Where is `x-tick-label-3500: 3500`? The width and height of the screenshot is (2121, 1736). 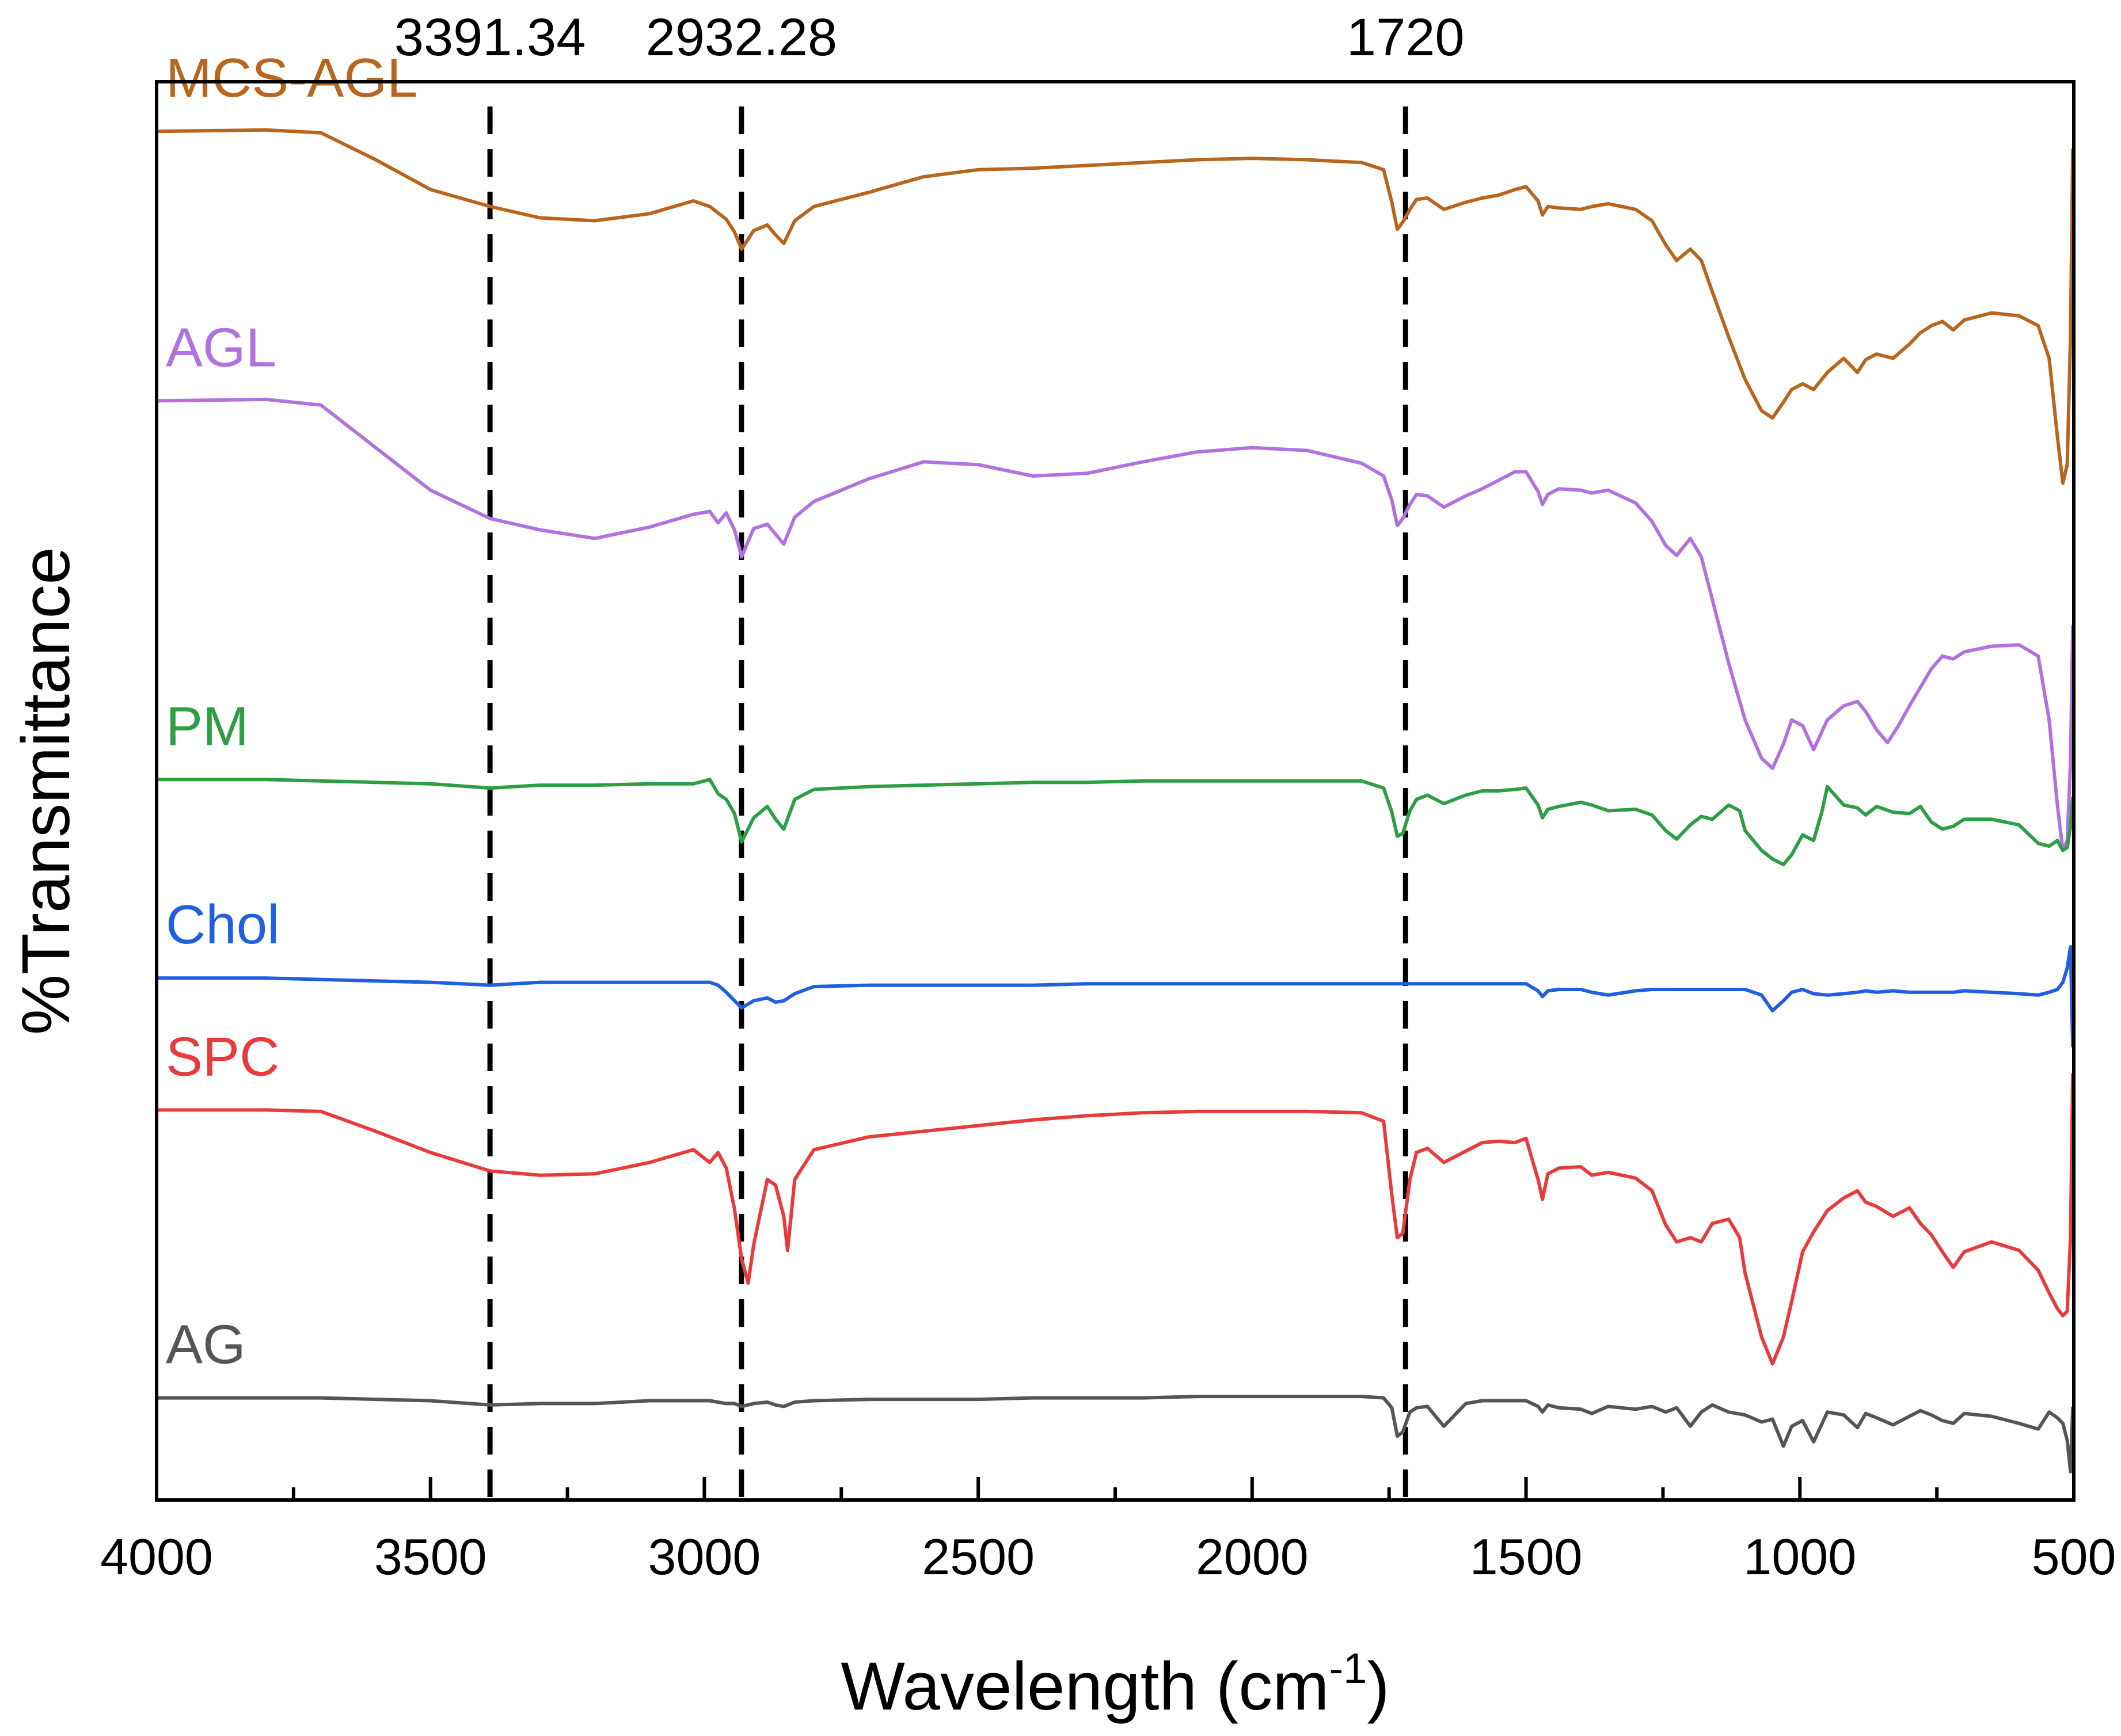 x-tick-label-3500: 3500 is located at coordinates (431, 1556).